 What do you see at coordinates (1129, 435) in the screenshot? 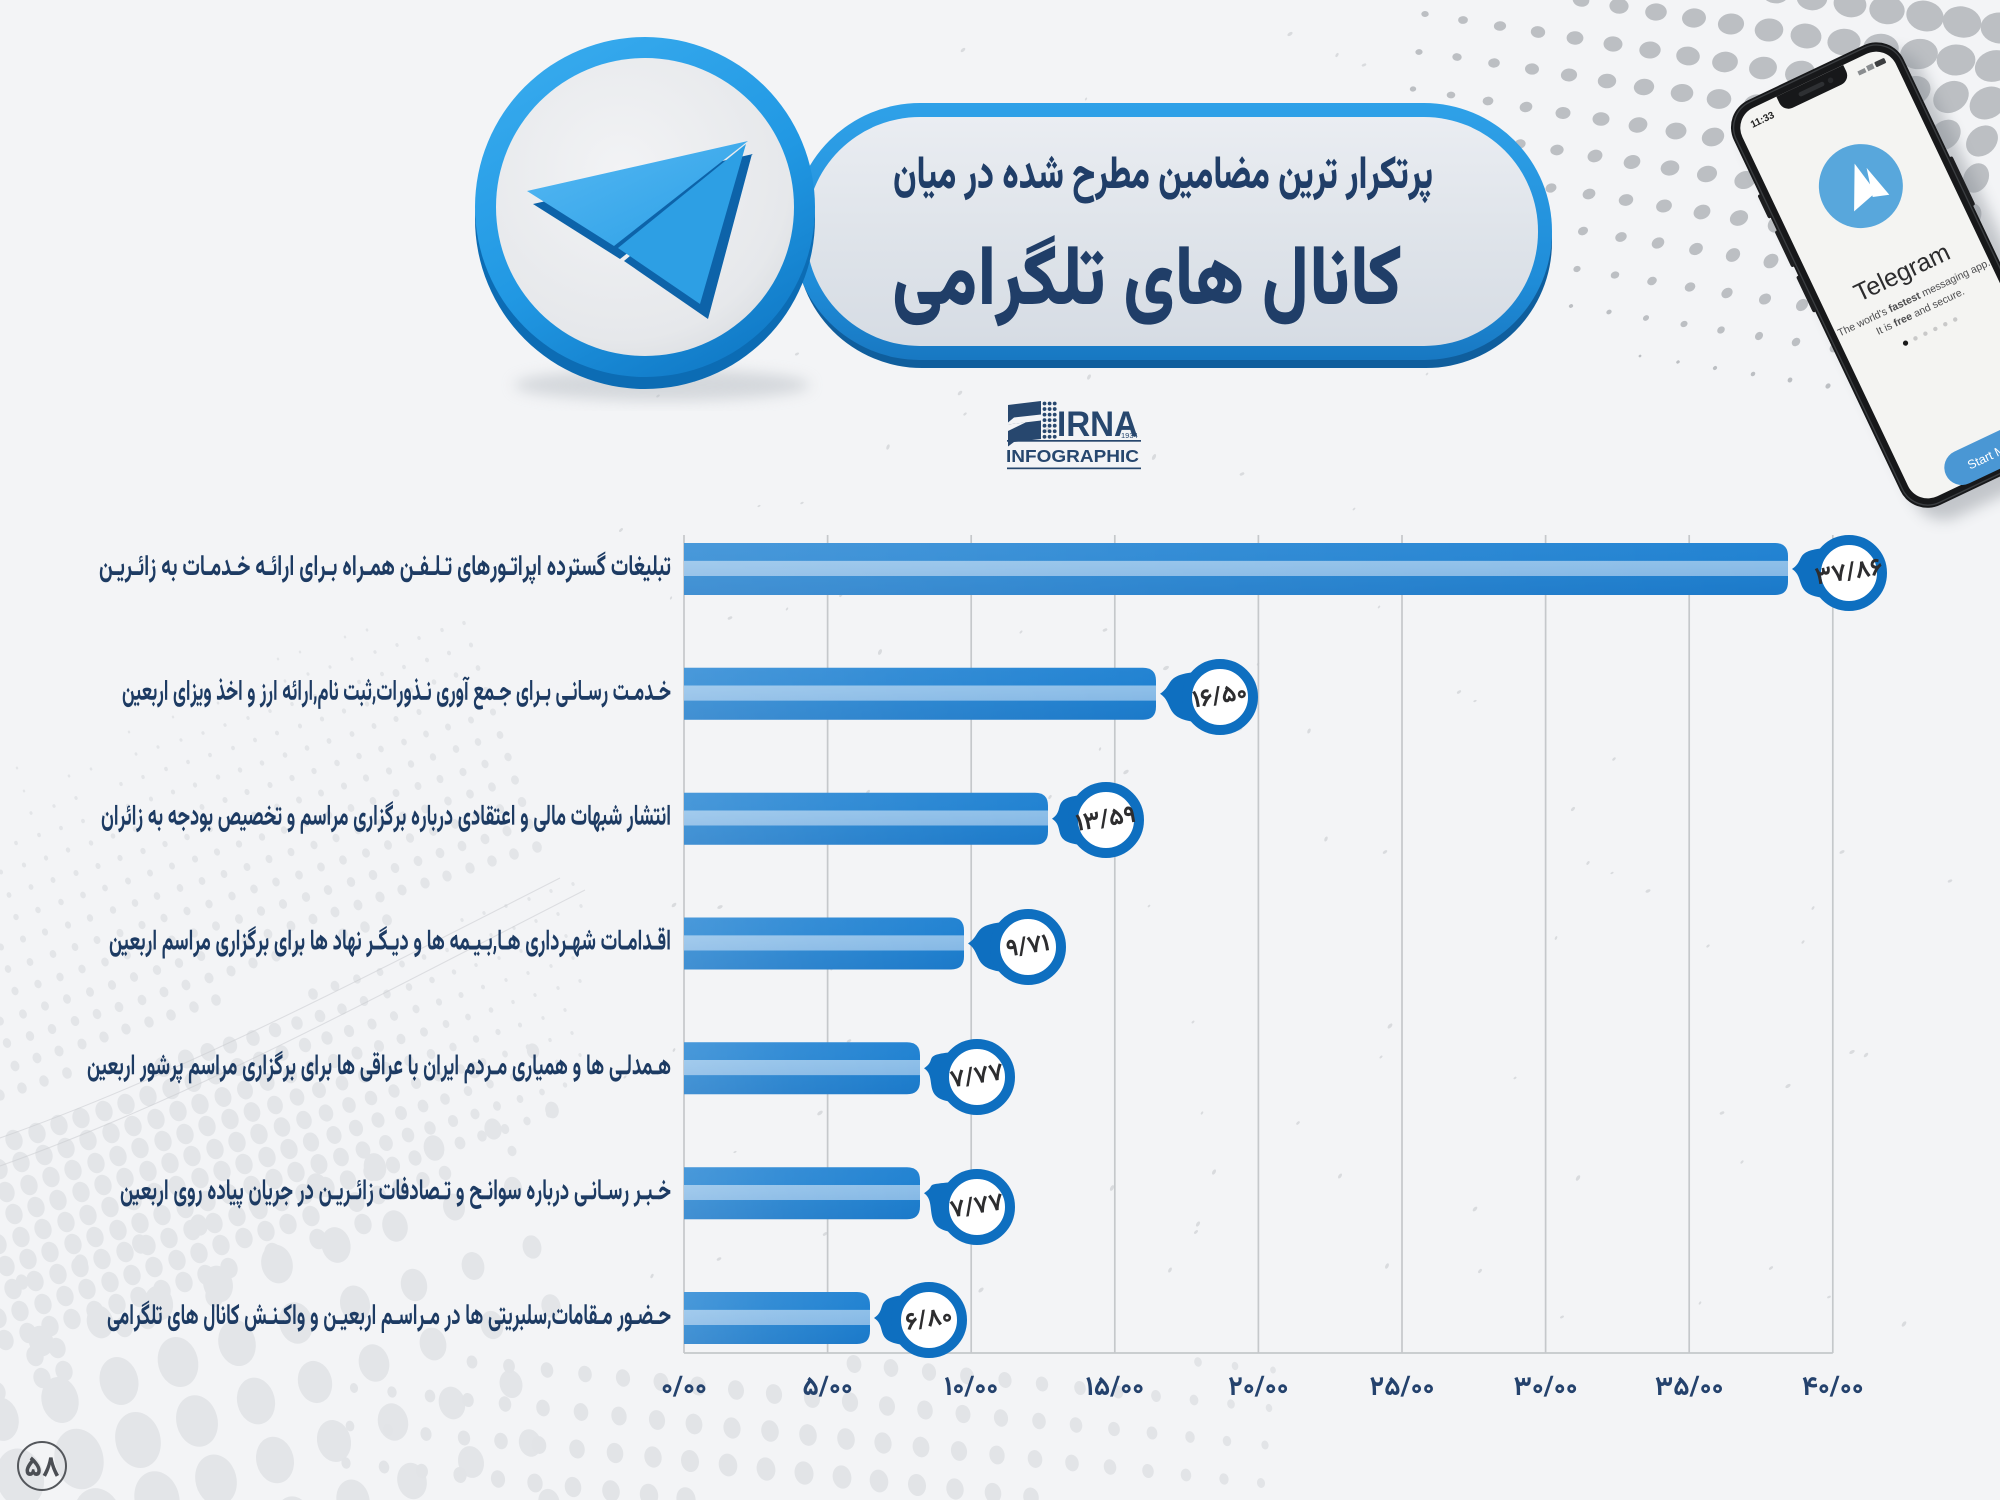
I see `svg-text: 1934` at bounding box center [1129, 435].